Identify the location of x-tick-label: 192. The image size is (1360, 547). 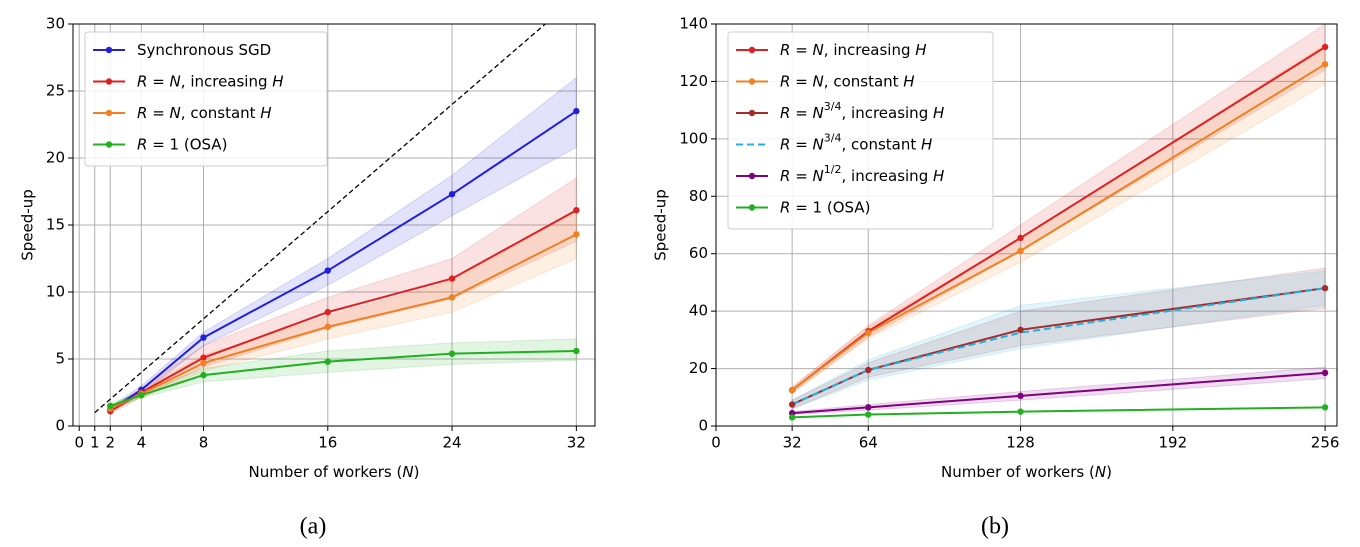
(1173, 443).